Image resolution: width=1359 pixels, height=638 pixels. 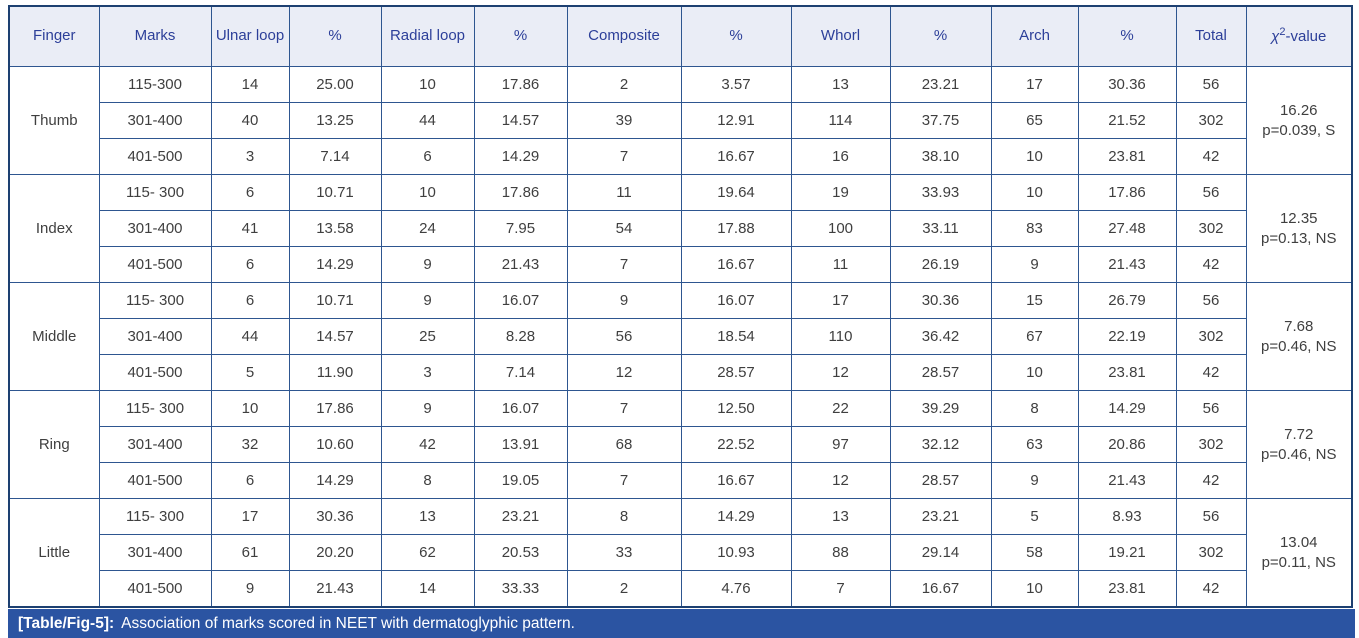 What do you see at coordinates (1127, 156) in the screenshot?
I see `data-cell: 23.81` at bounding box center [1127, 156].